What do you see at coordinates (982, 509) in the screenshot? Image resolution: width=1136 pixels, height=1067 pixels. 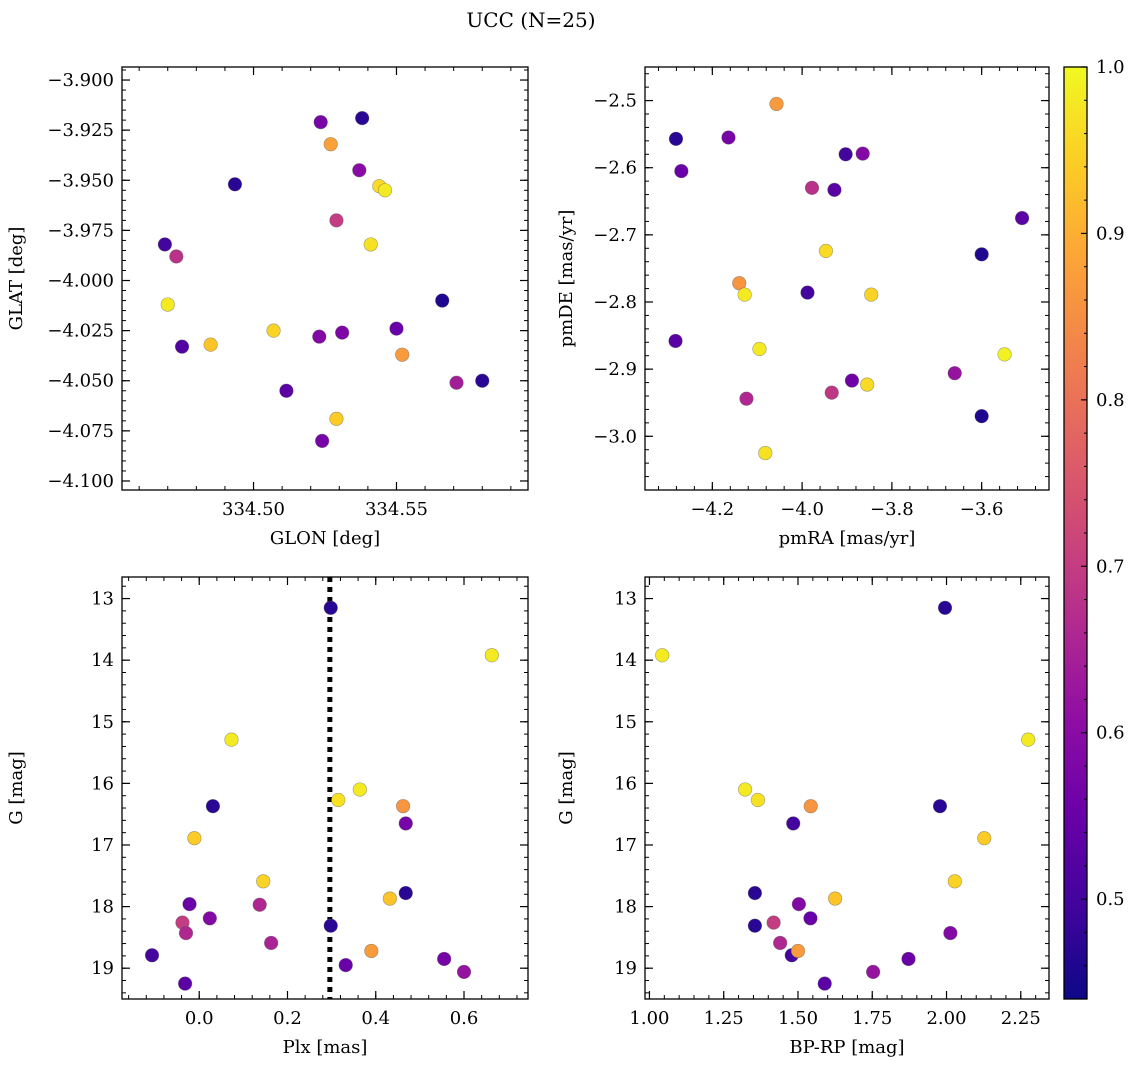 I see `x-tick-label: −3.6` at bounding box center [982, 509].